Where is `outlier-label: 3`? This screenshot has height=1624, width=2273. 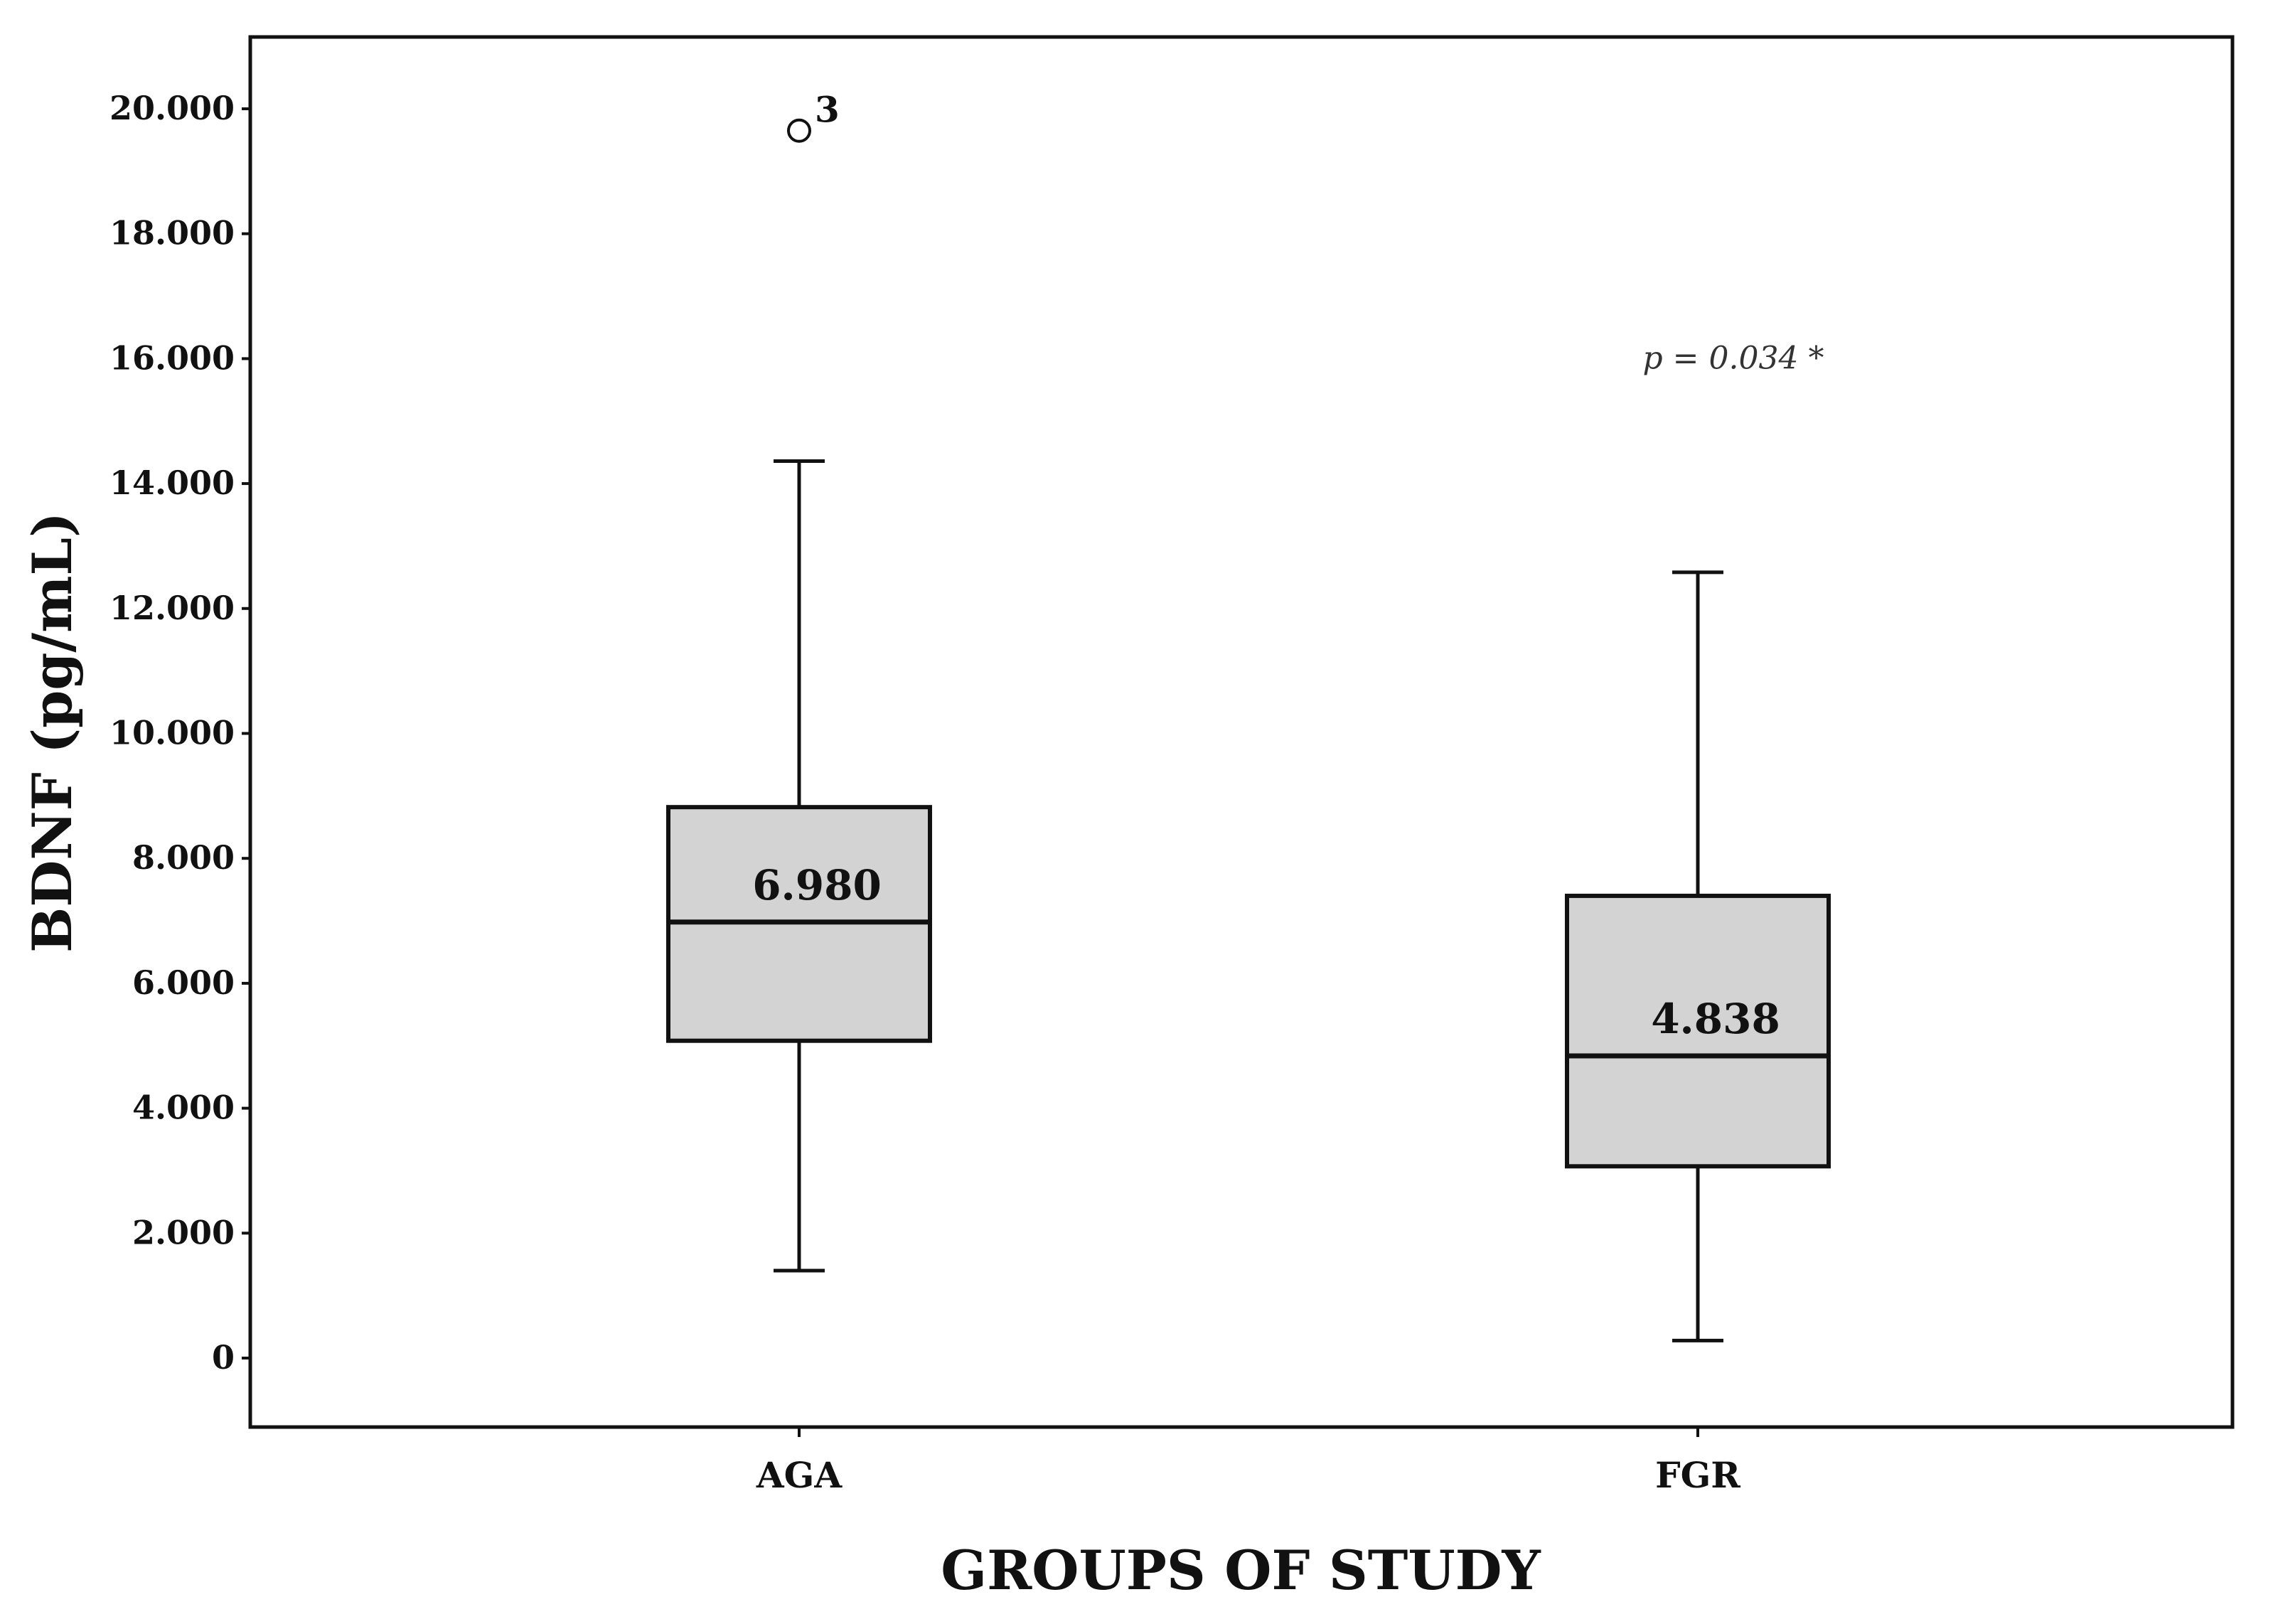 outlier-label: 3 is located at coordinates (828, 110).